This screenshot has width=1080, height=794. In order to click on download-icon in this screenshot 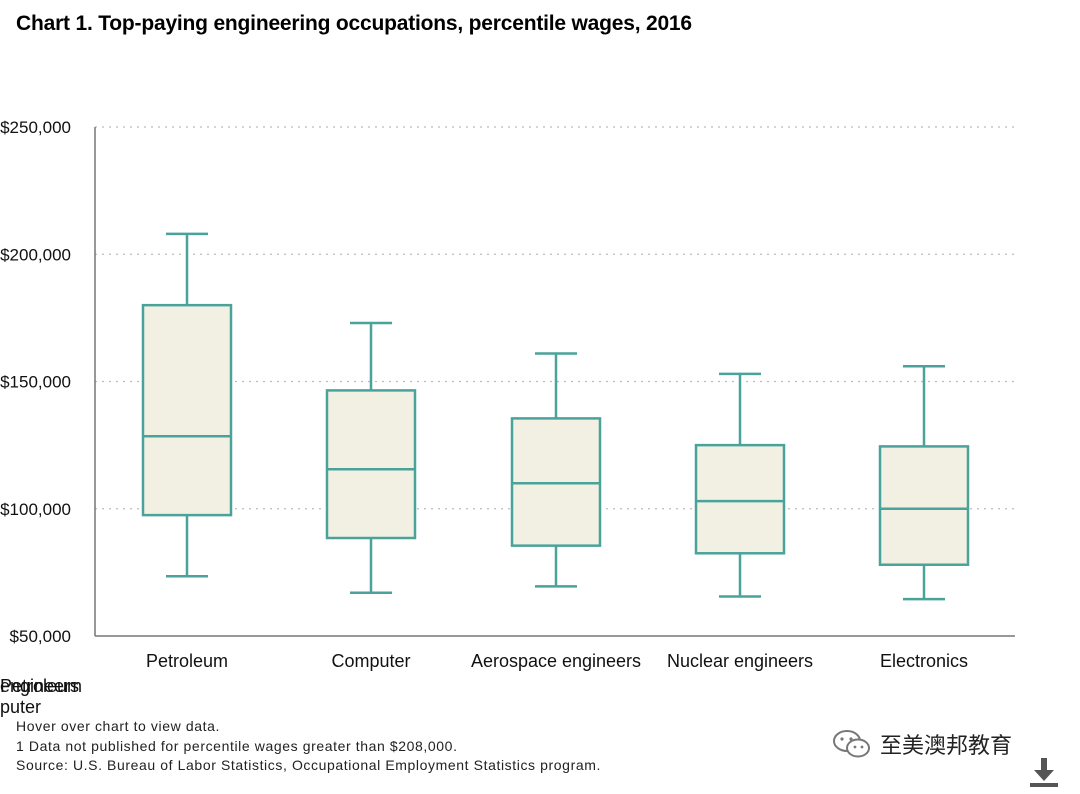, I will do `click(1044, 772)`.